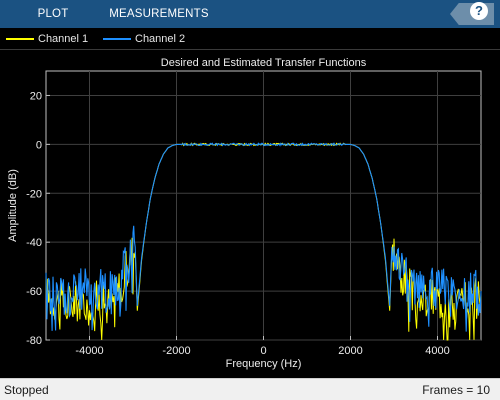  What do you see at coordinates (263, 351) in the screenshot?
I see `x-tick-label: 0` at bounding box center [263, 351].